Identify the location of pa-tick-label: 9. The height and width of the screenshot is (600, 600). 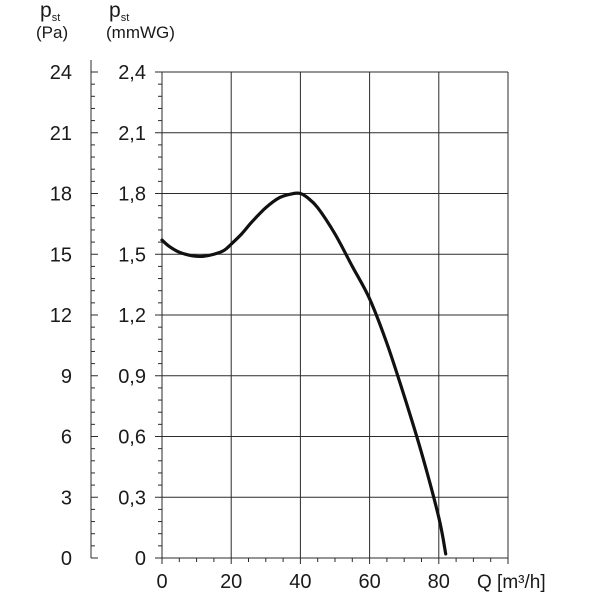
(66, 377).